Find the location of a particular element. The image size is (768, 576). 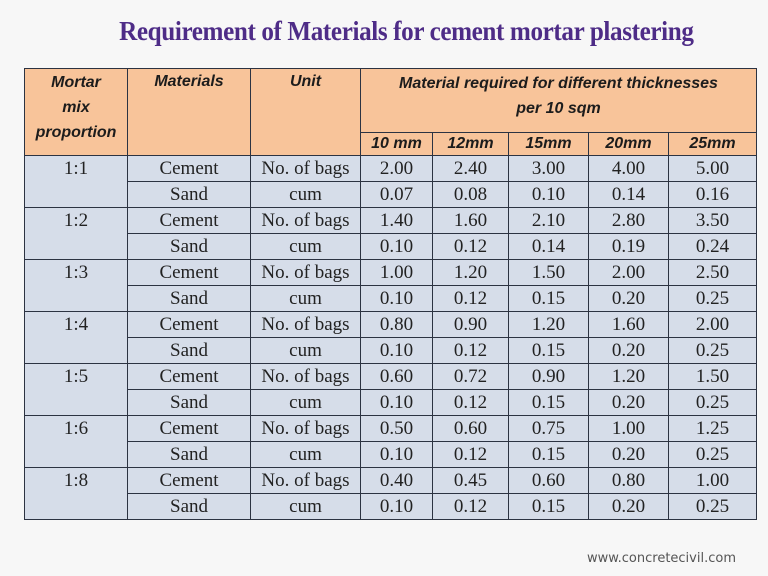

value-cell: 4.00 is located at coordinates (628, 168).